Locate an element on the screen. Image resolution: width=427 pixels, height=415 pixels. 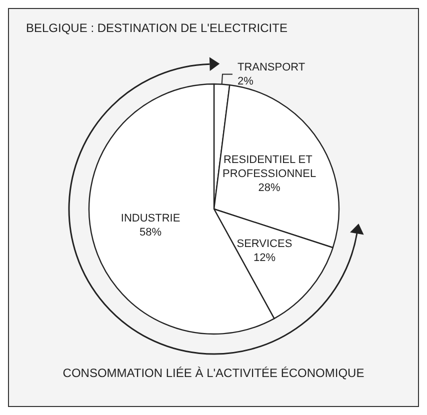
slice-label: INDUSTRIE is located at coordinates (150, 218).